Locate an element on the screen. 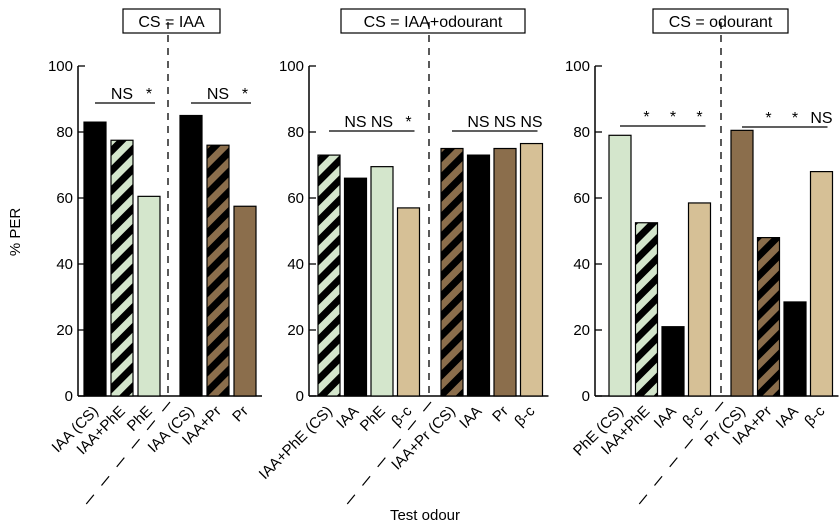 The image size is (840, 528). x-axis-label: Test odour is located at coordinates (425, 515).